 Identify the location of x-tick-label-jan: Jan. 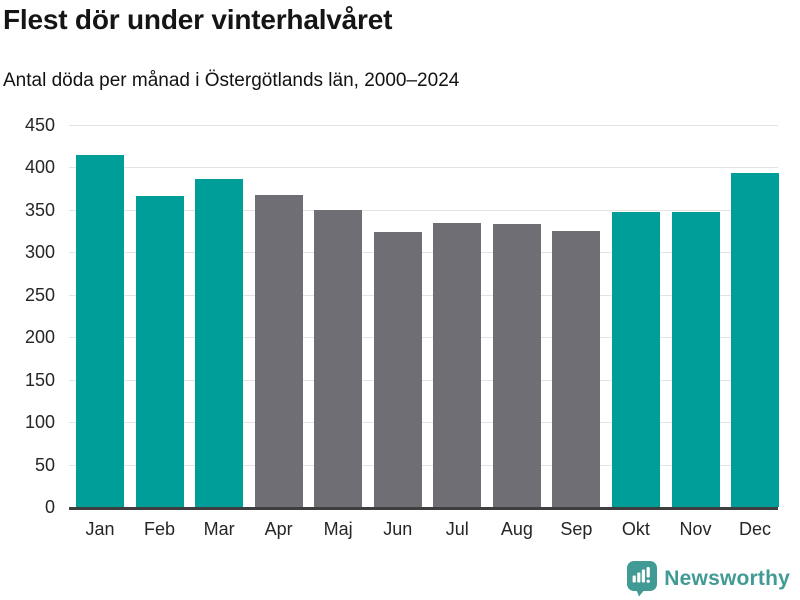
(100, 529).